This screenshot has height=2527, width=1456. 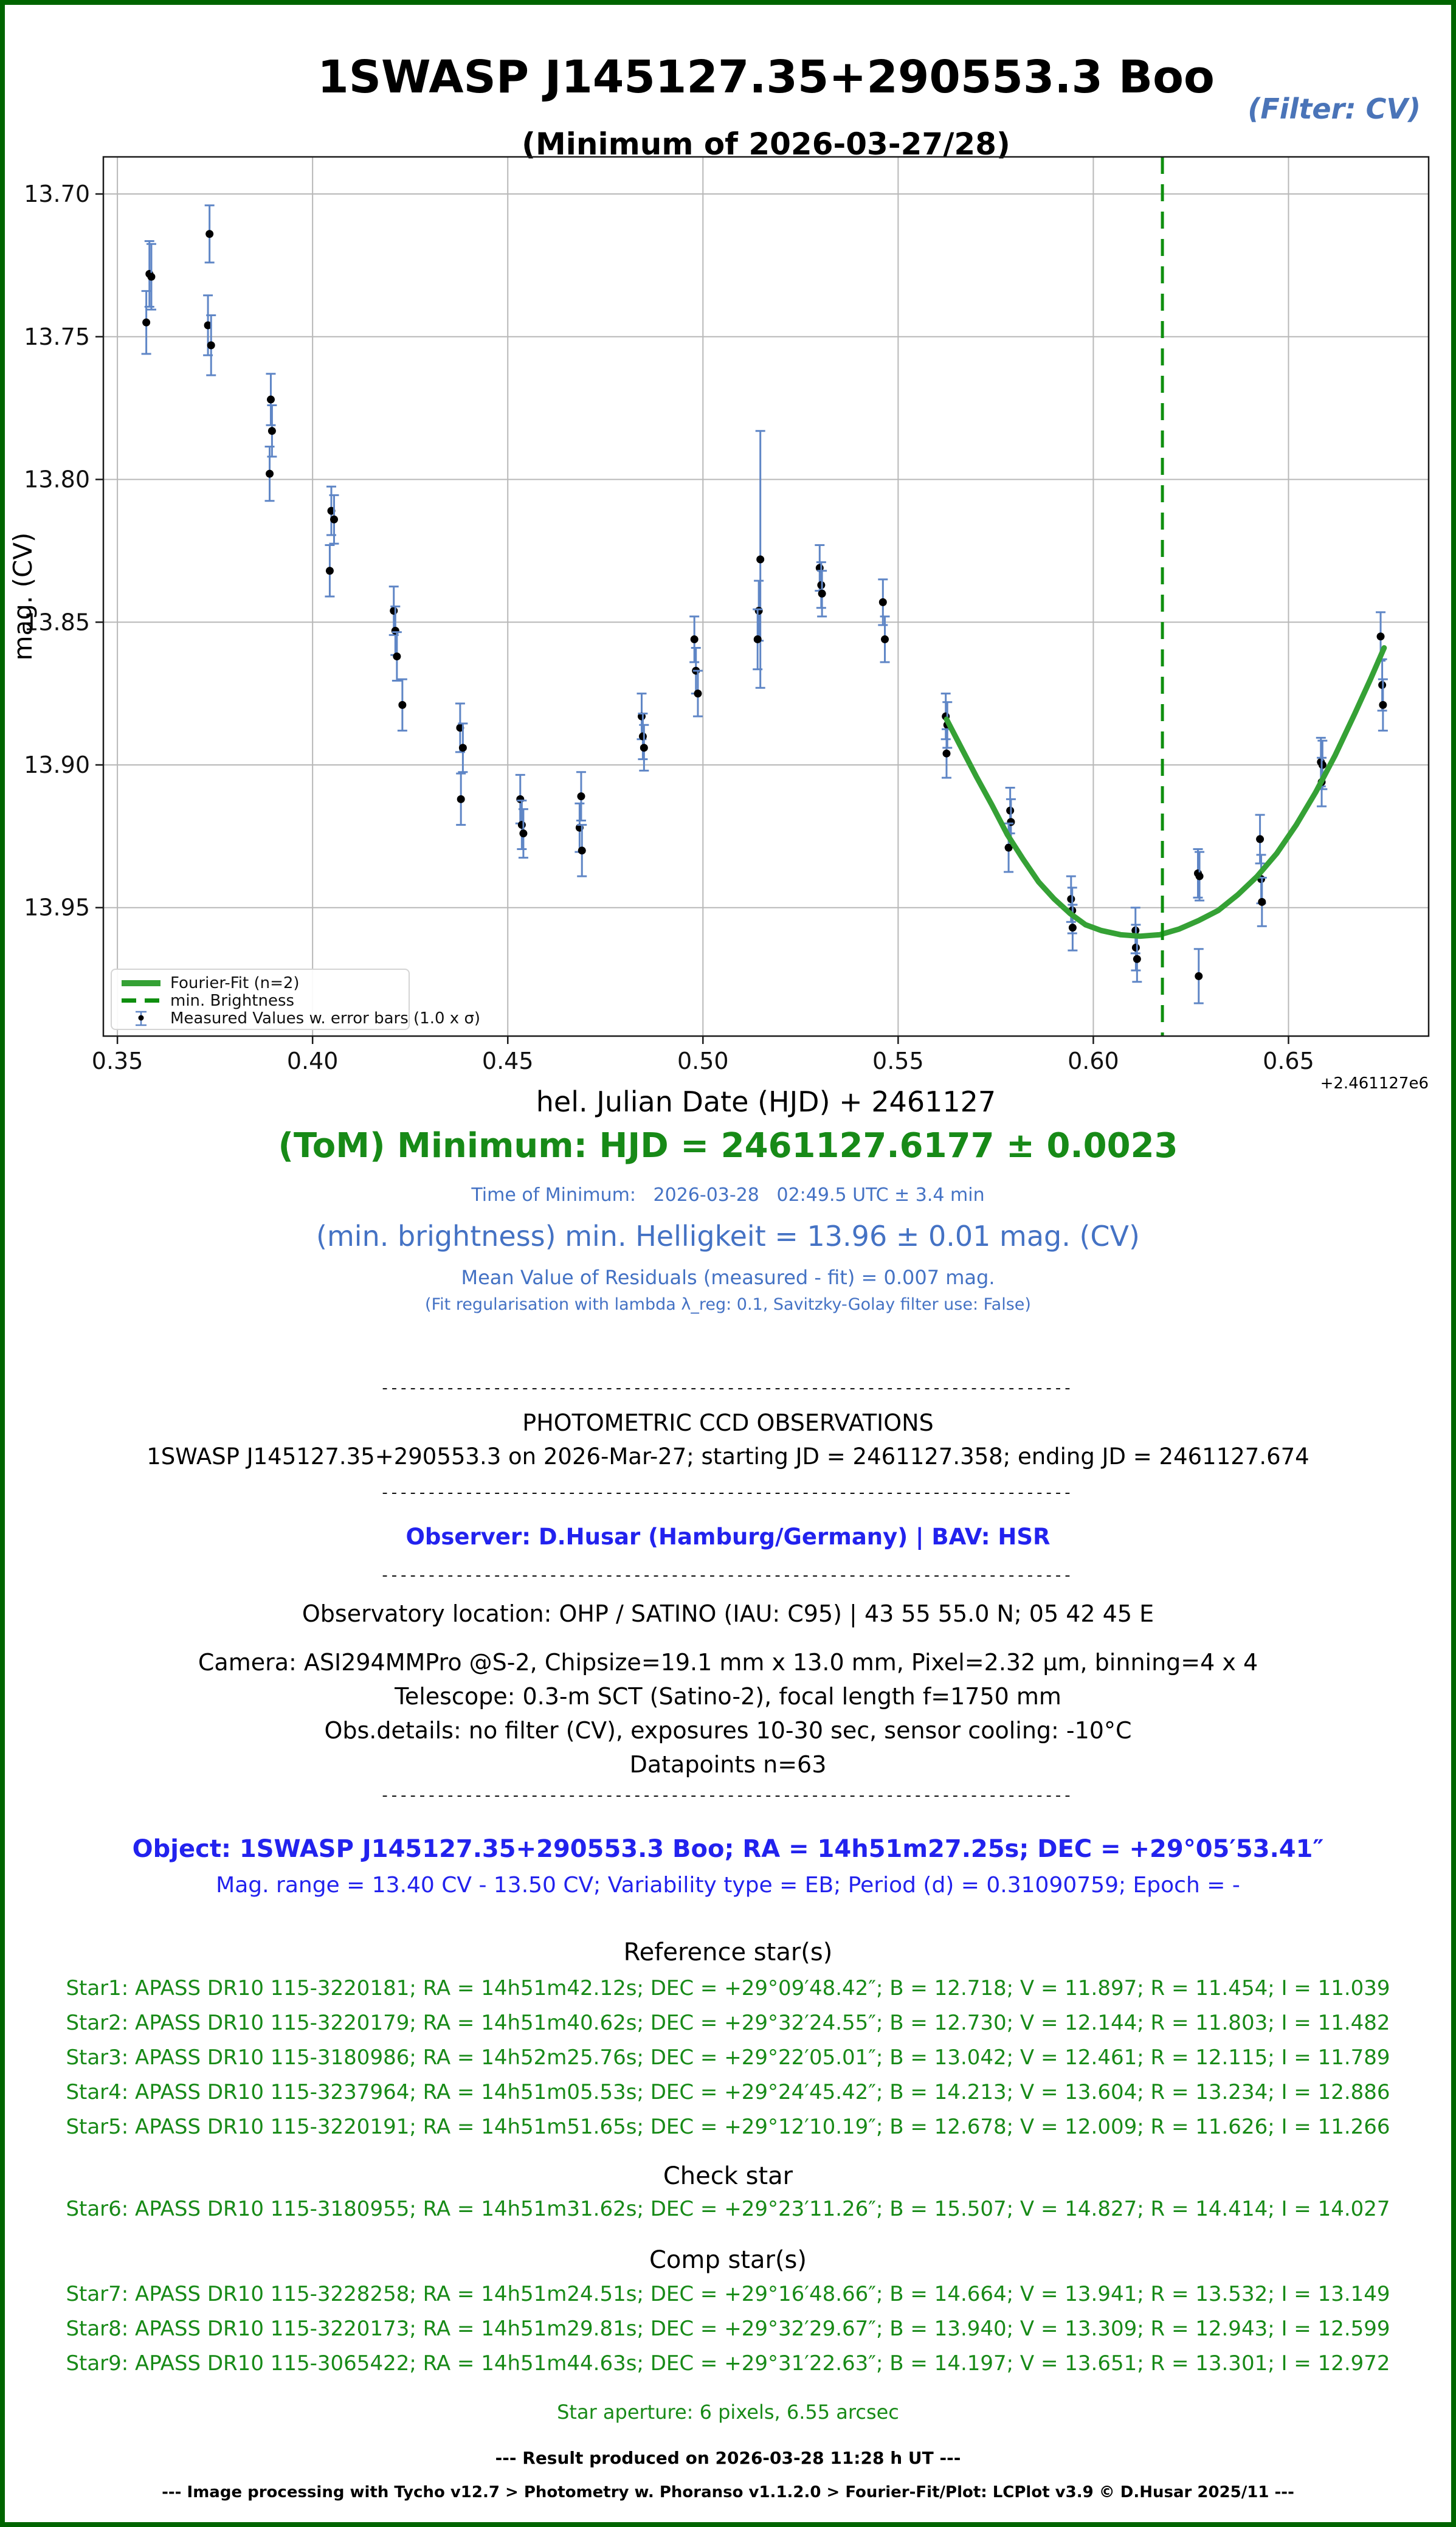 I want to click on page-subtitle: (Minimum of 2026-03-27/28), so click(x=766, y=144).